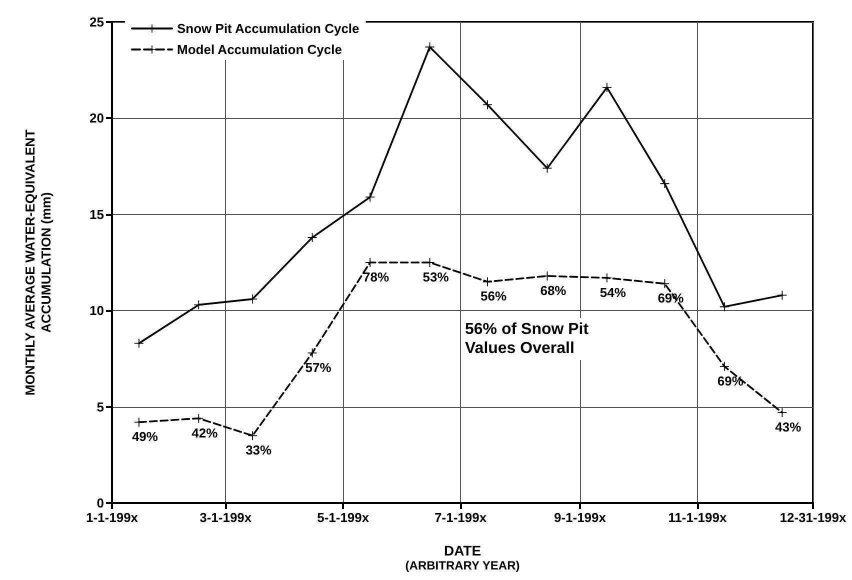 This screenshot has width=852, height=580. Describe the element at coordinates (112, 517) in the screenshot. I see `x-tick-label: 1-1-199x` at that location.